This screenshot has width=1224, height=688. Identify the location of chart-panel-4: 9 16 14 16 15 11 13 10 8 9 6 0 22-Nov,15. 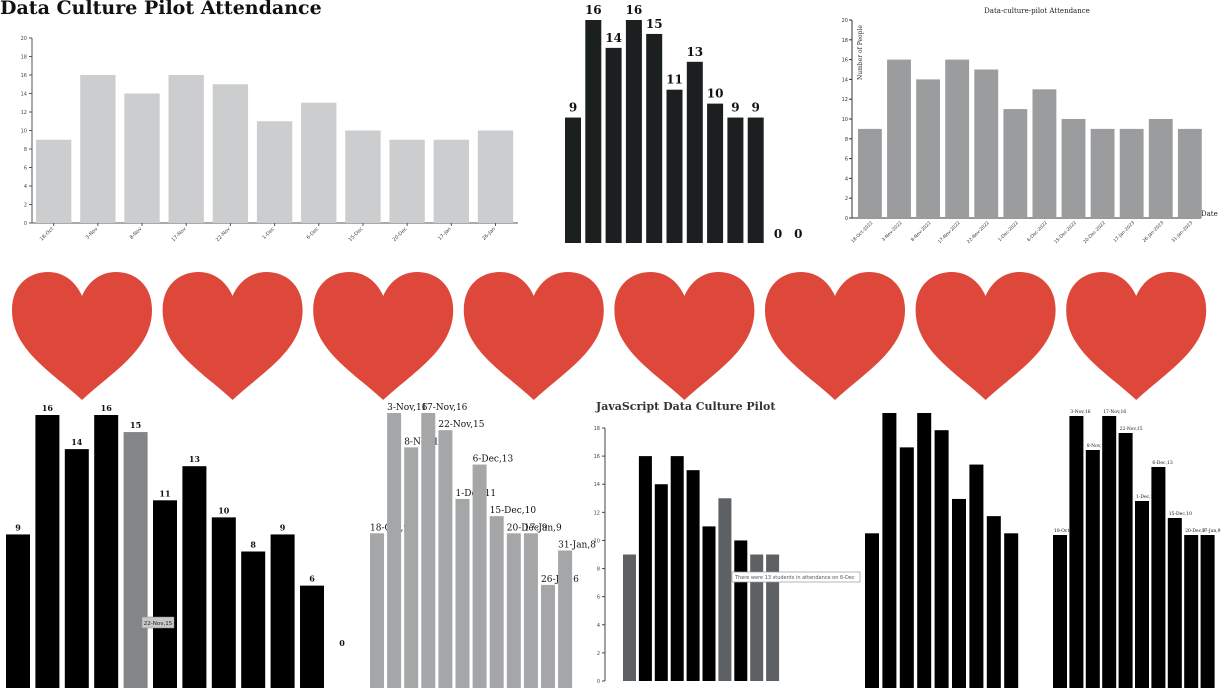
(180, 542).